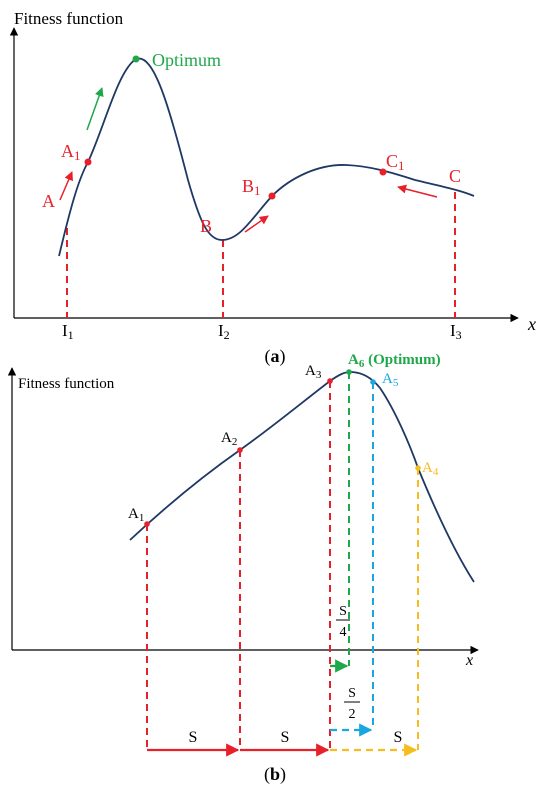  Describe the element at coordinates (68, 331) in the screenshot. I see `tick-i1: I1` at that location.